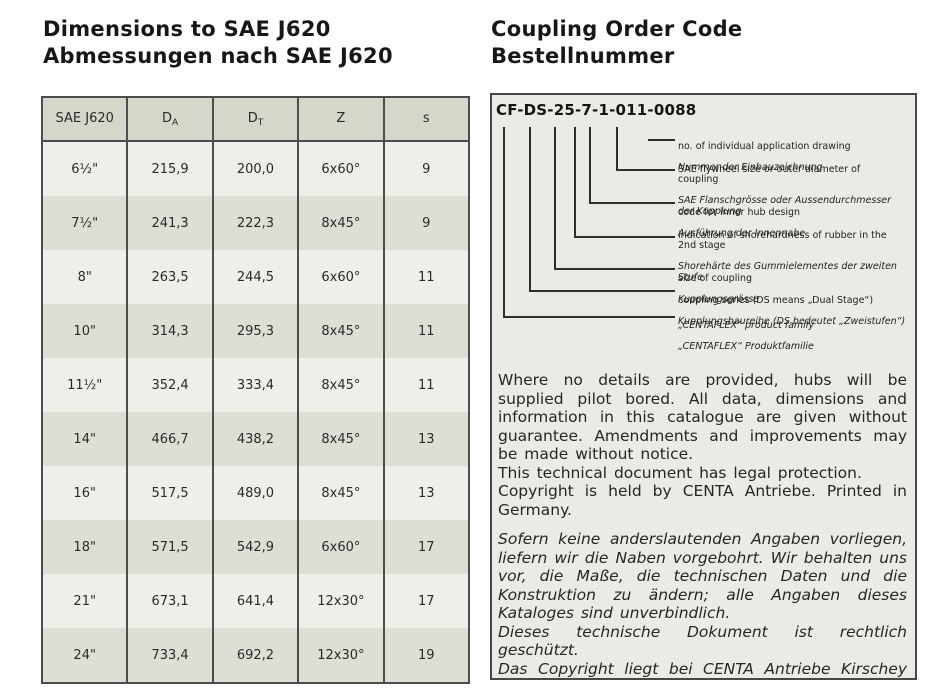 This screenshot has width=938, height=690. What do you see at coordinates (170, 168) in the screenshot?
I see `table-cell: 215,9` at bounding box center [170, 168].